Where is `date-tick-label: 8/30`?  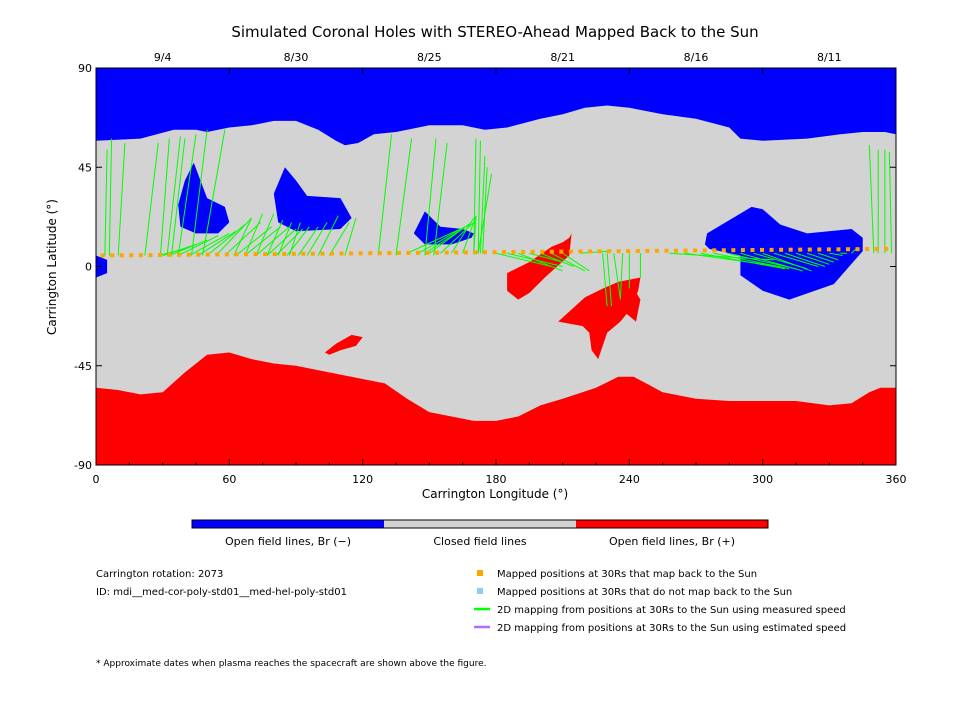
date-tick-label: 8/30 is located at coordinates (296, 57).